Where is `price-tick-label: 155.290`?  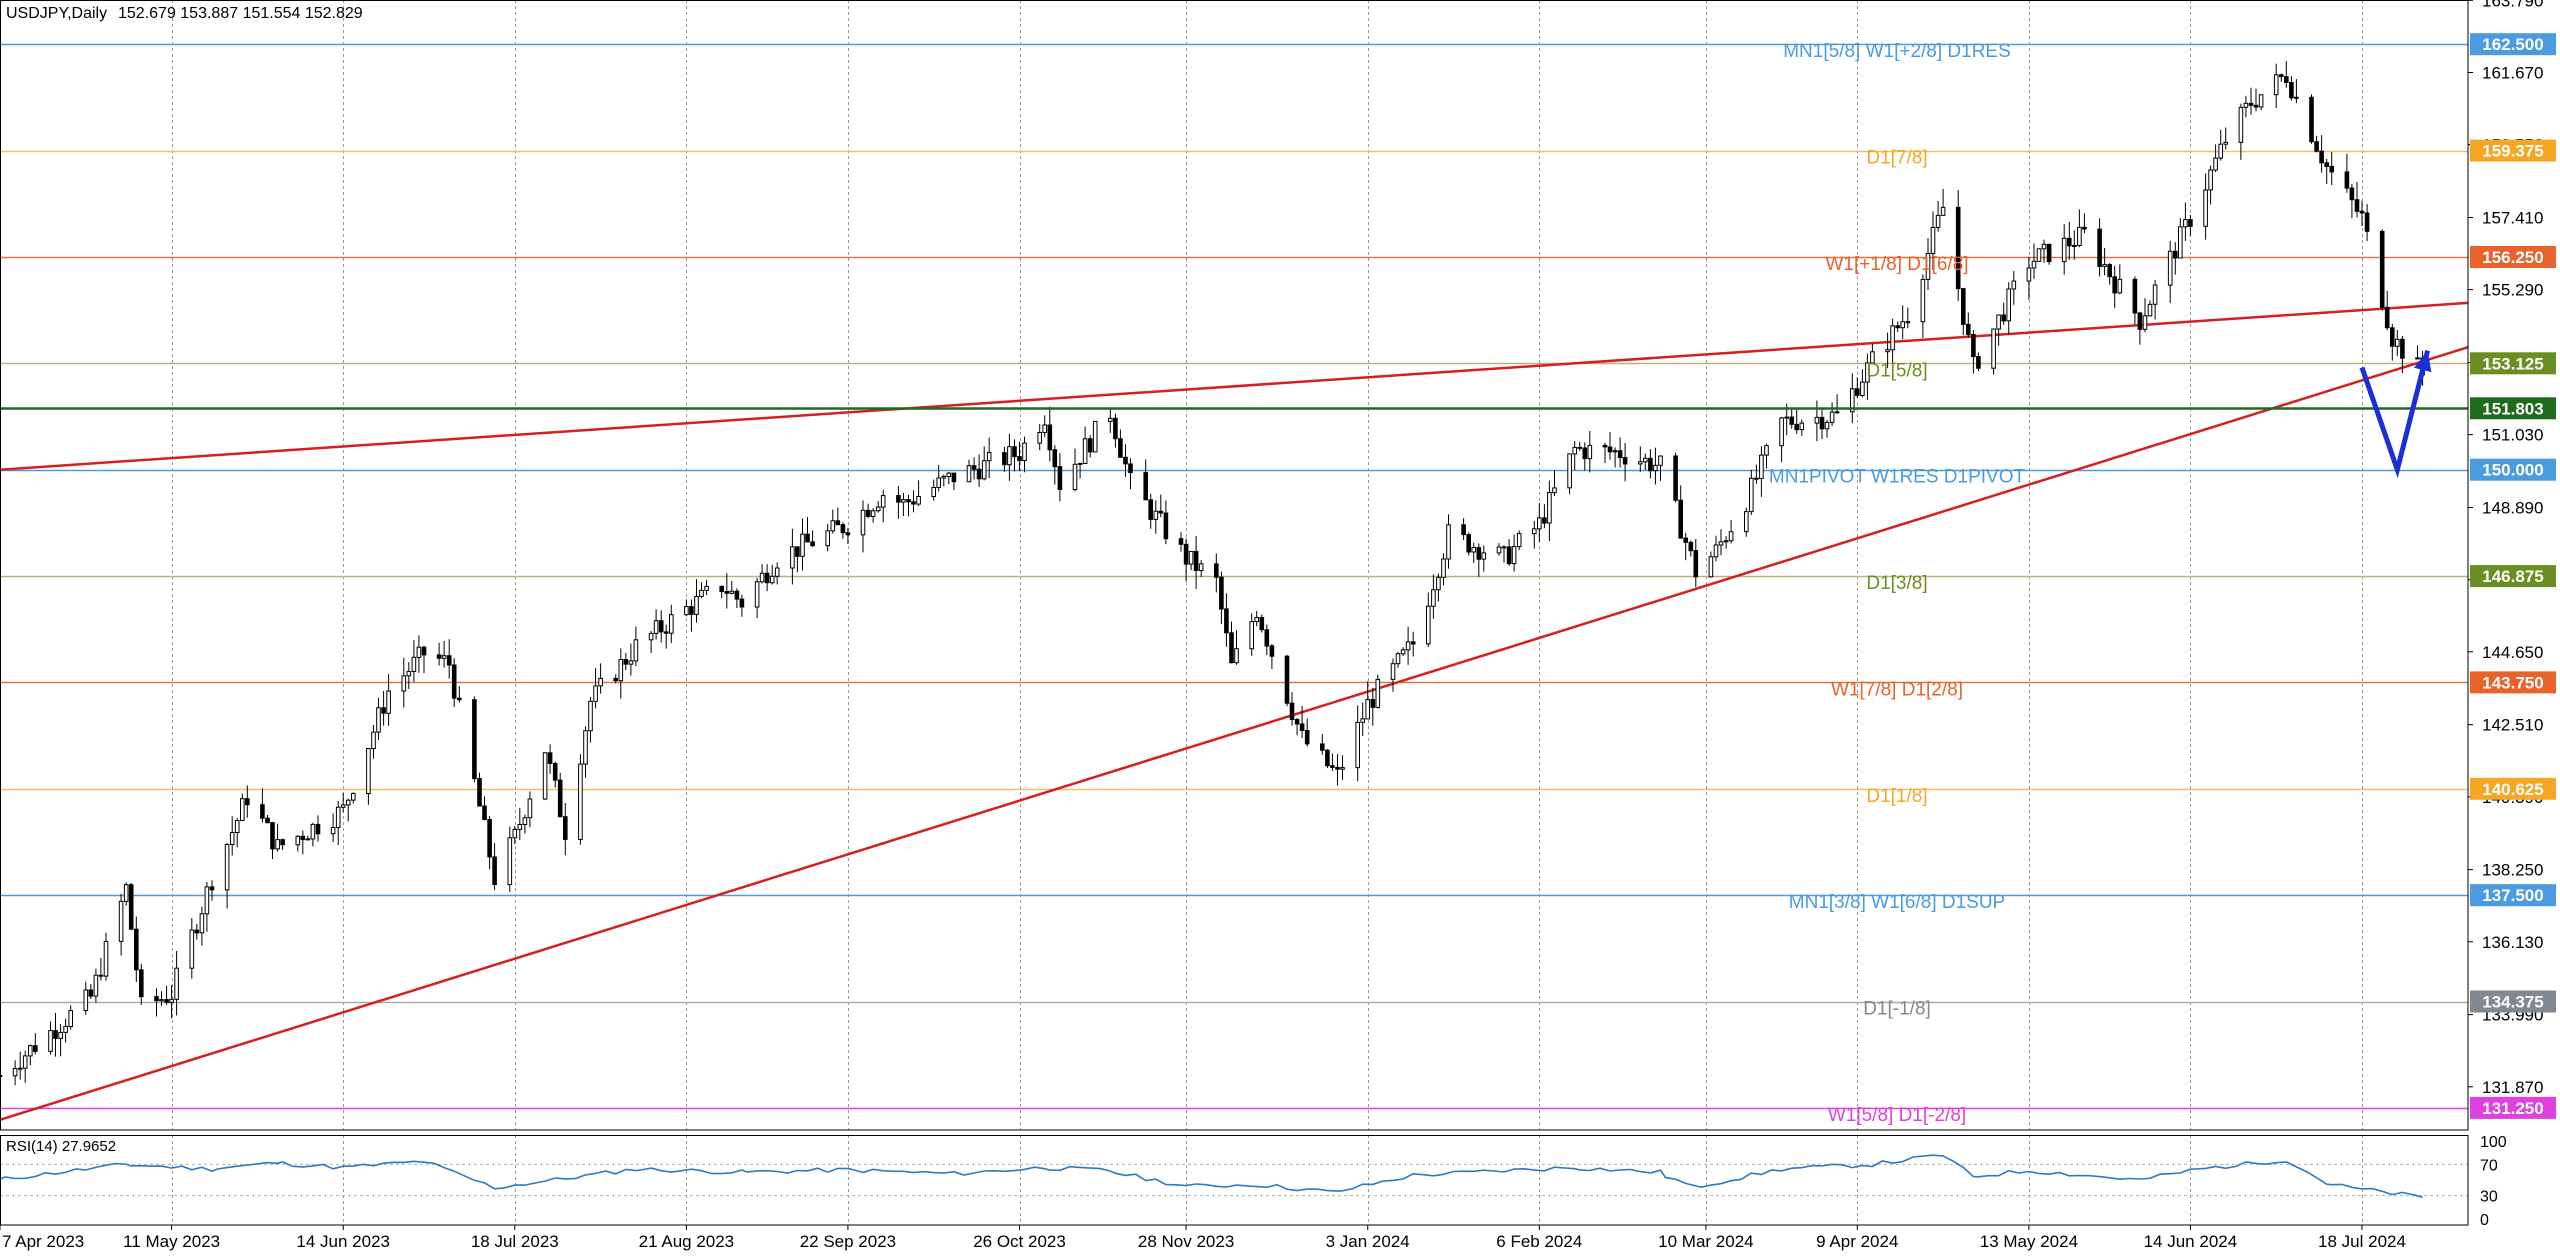 price-tick-label: 155.290 is located at coordinates (2512, 290).